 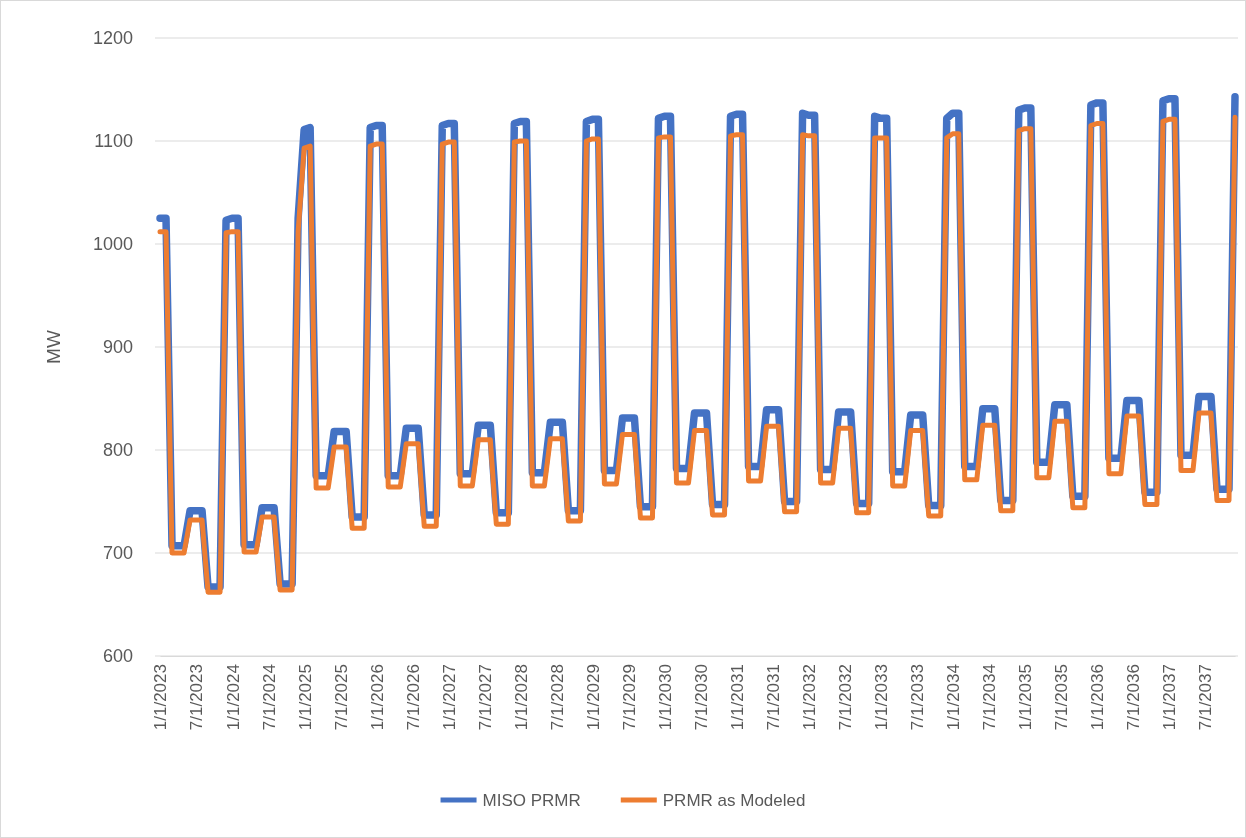 I want to click on x-tick-label: 7/1/2031, so click(x=774, y=697).